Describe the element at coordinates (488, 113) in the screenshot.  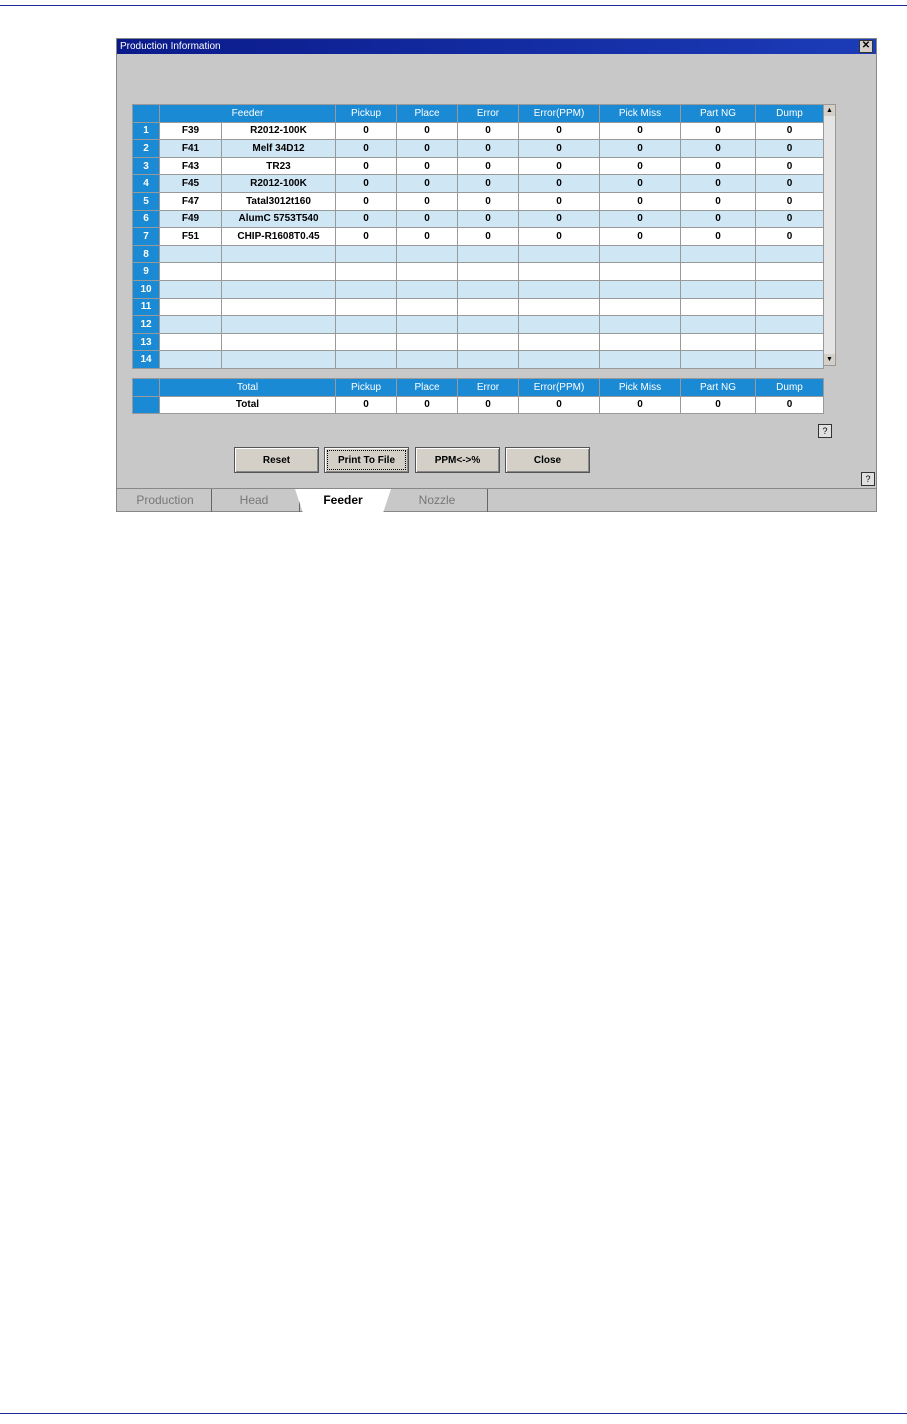
I see `column-header: Error` at that location.